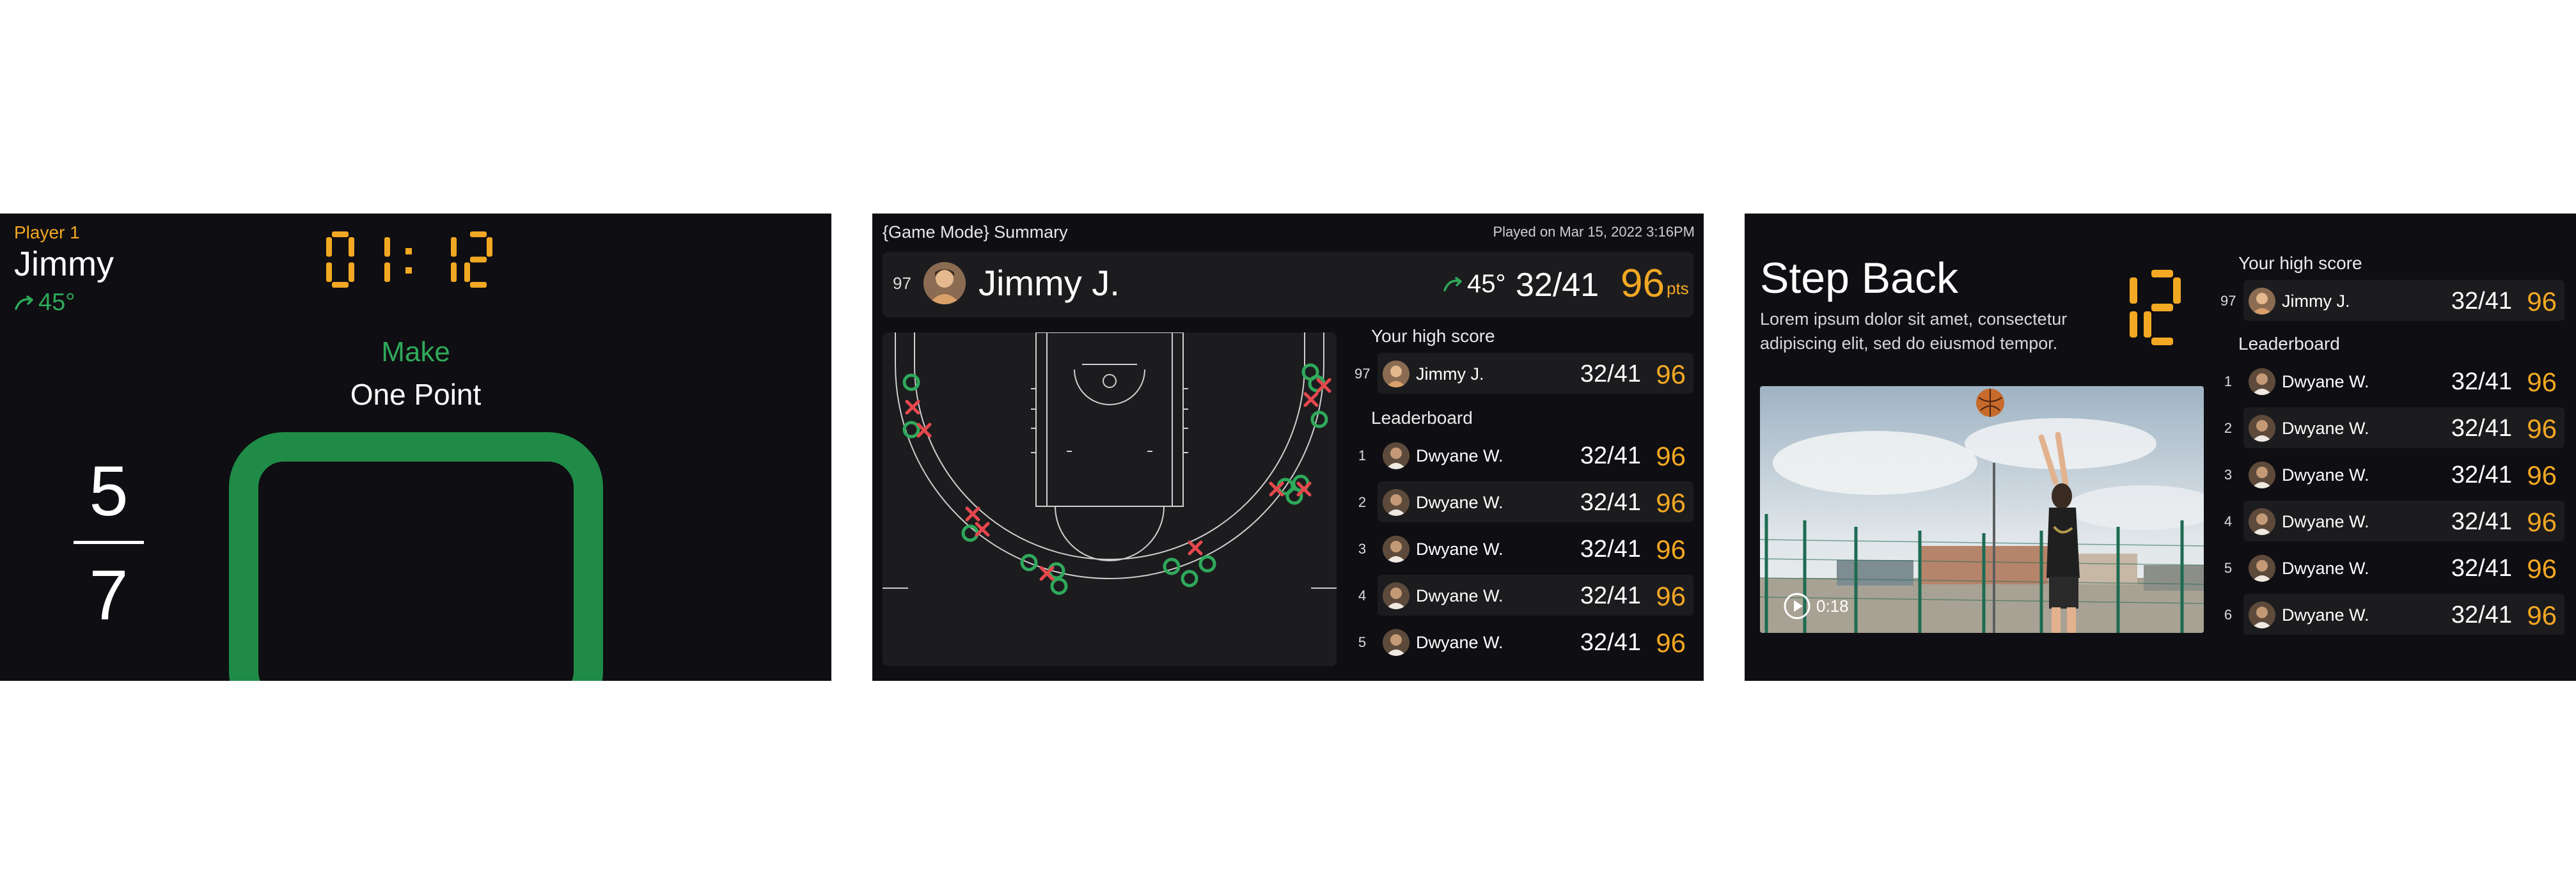  I want to click on high-score-label: Your high score, so click(2300, 263).